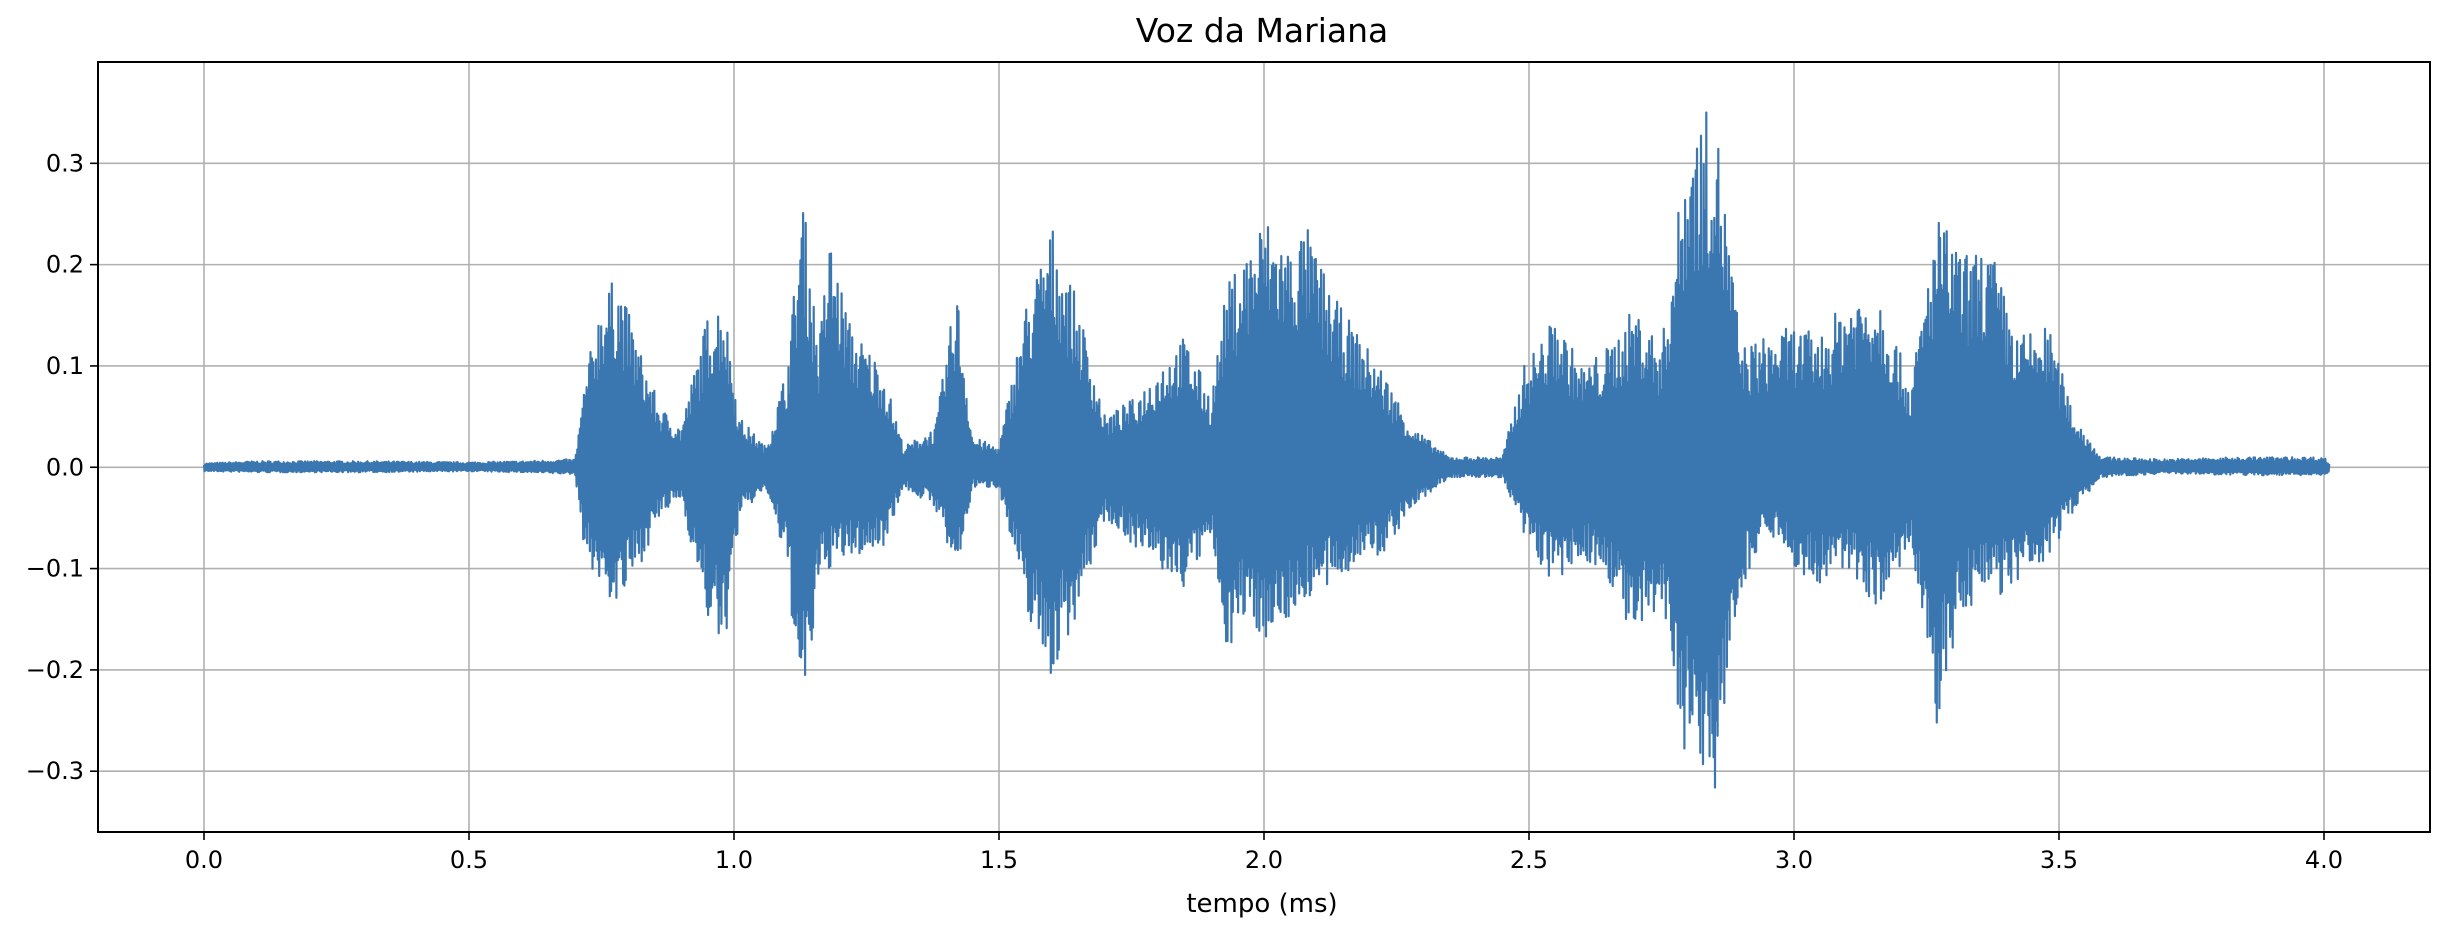 This screenshot has height=938, width=2444. What do you see at coordinates (65, 265) in the screenshot?
I see `y-tick-label: 0.2` at bounding box center [65, 265].